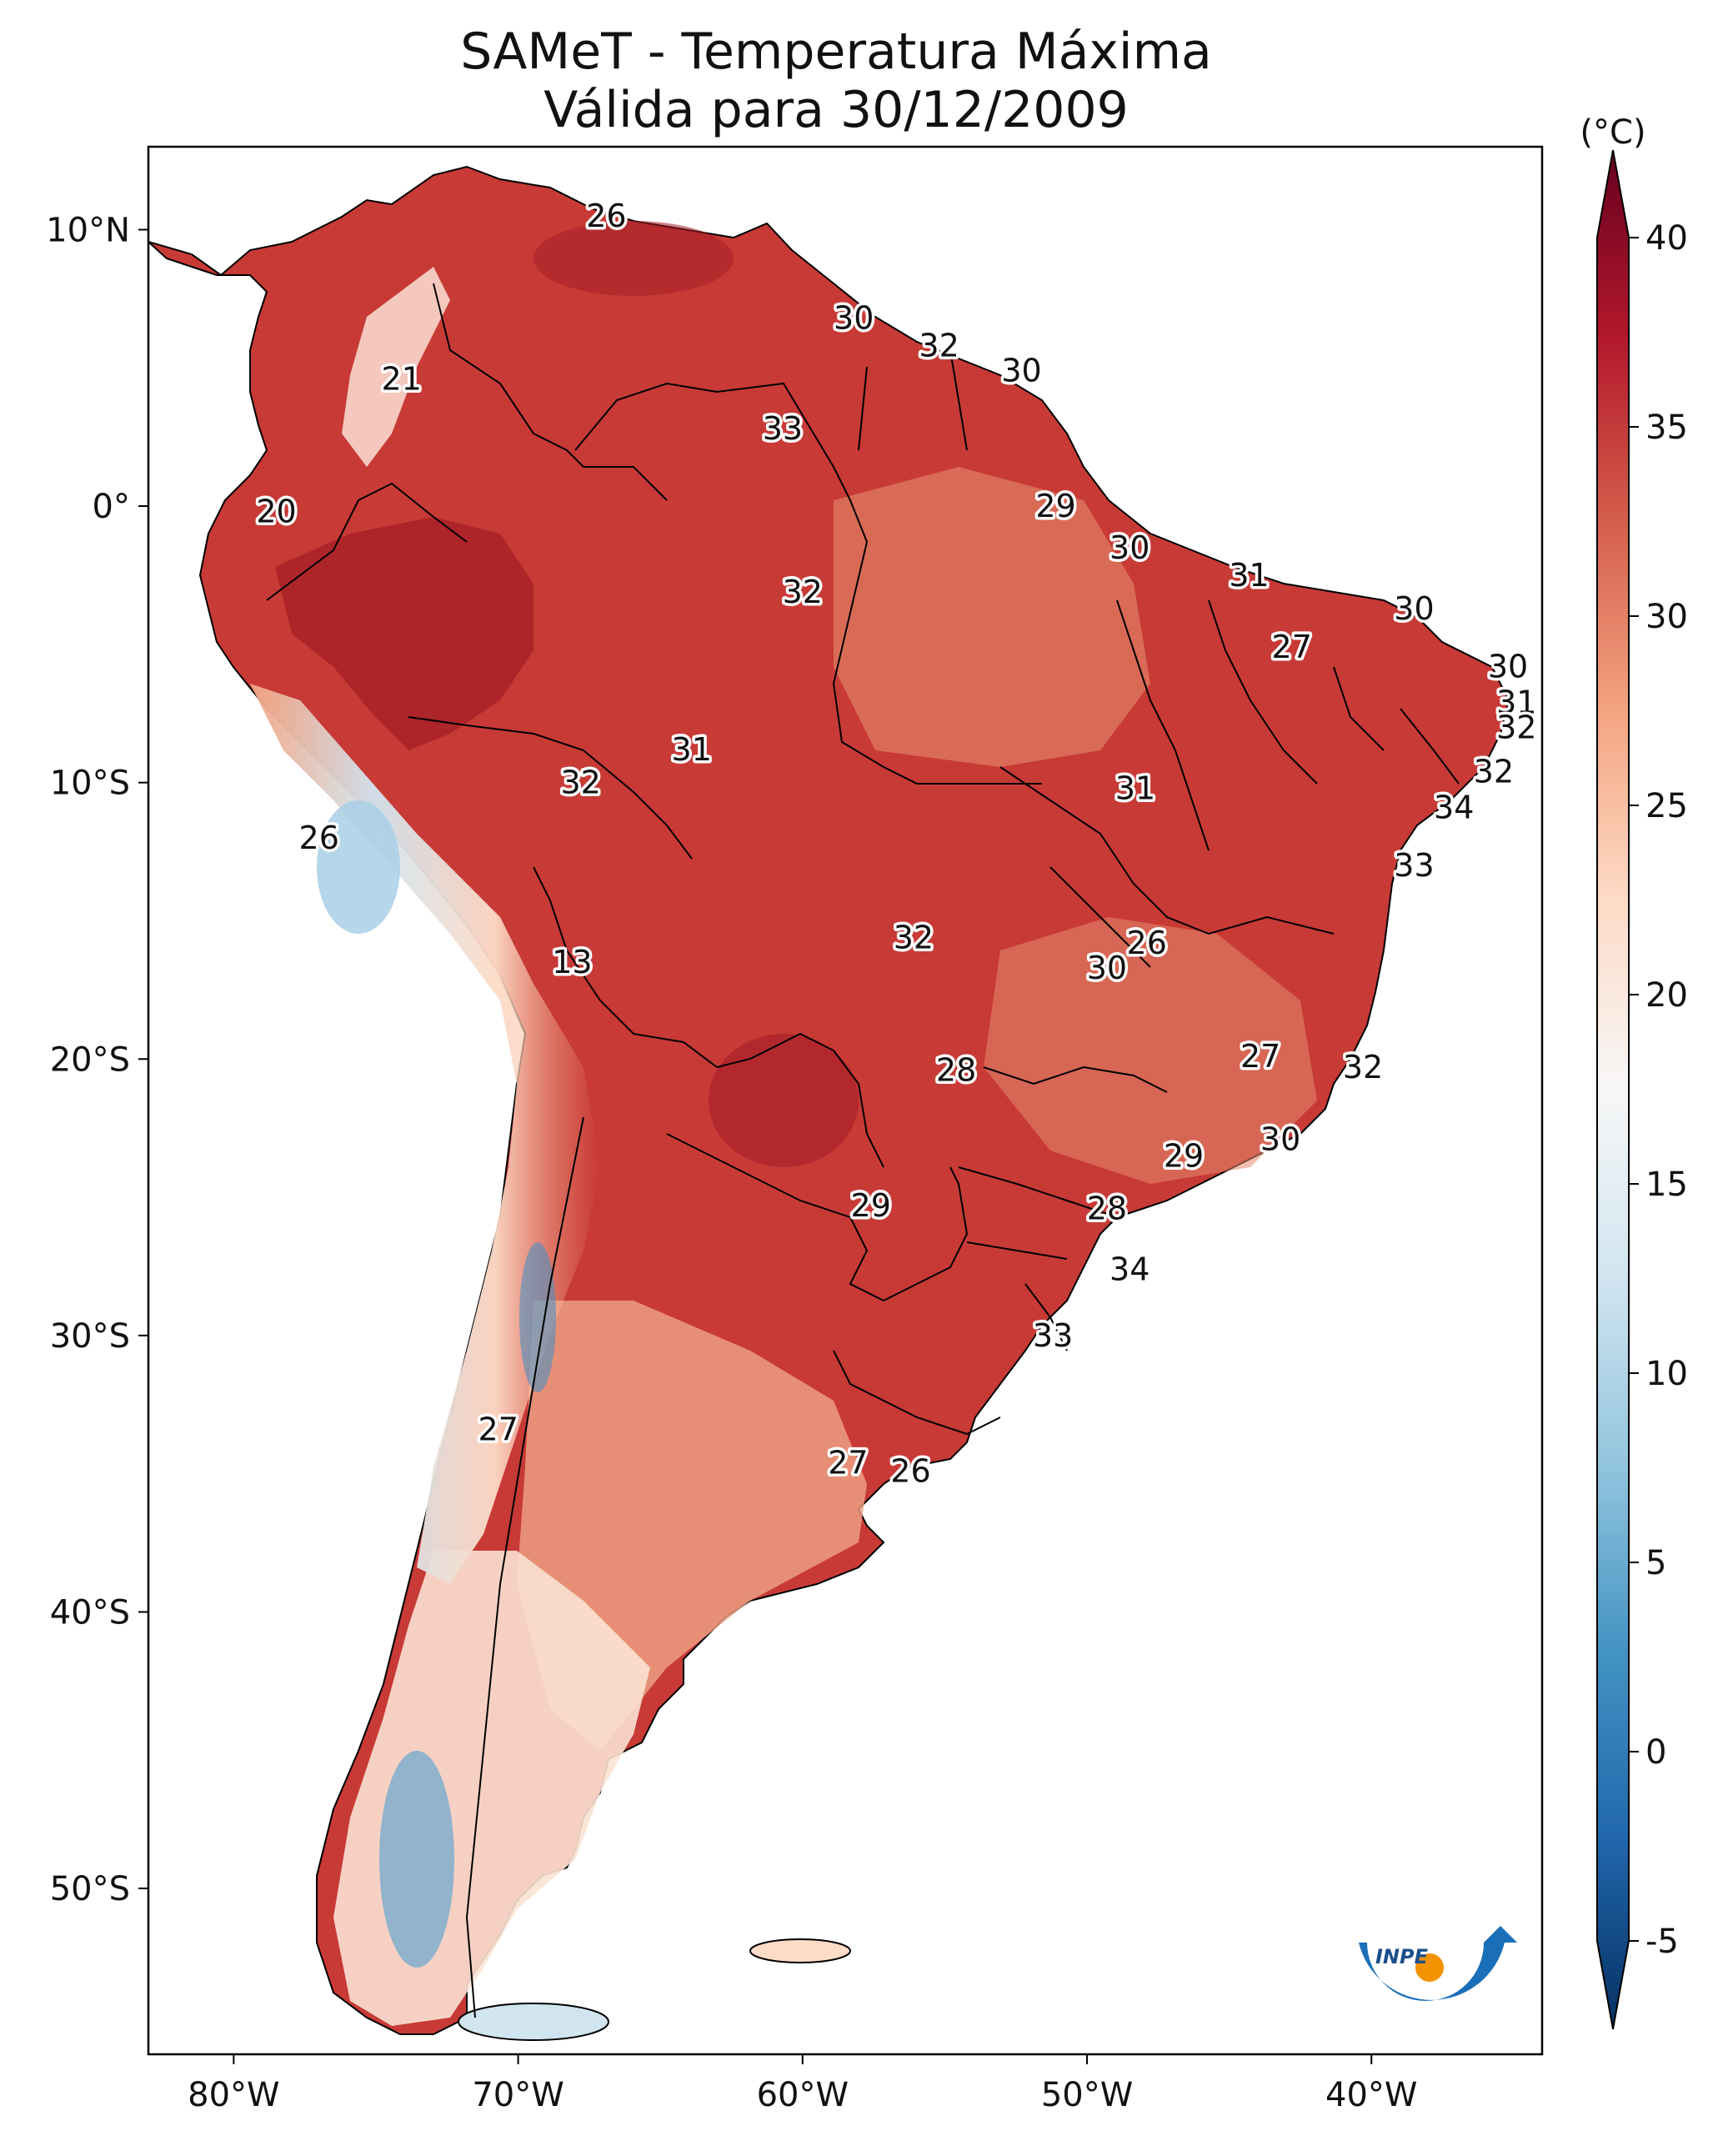  What do you see at coordinates (1666, 1374) in the screenshot?
I see `colorbar-tick-label: 10` at bounding box center [1666, 1374].